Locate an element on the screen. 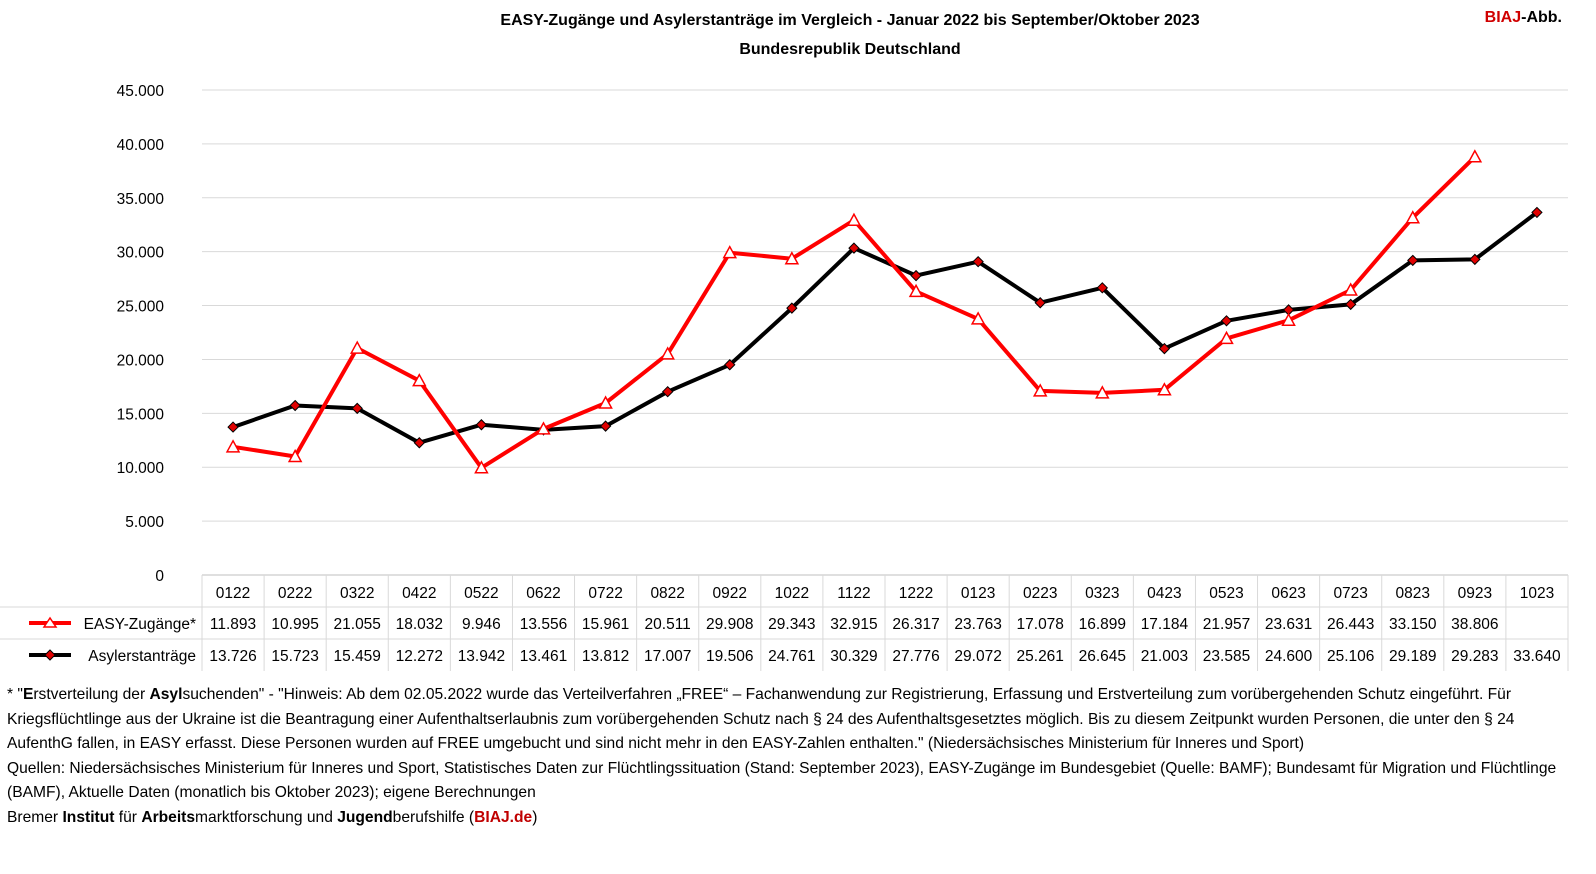  legend-label: EASY-Zugänge* is located at coordinates (140, 624).